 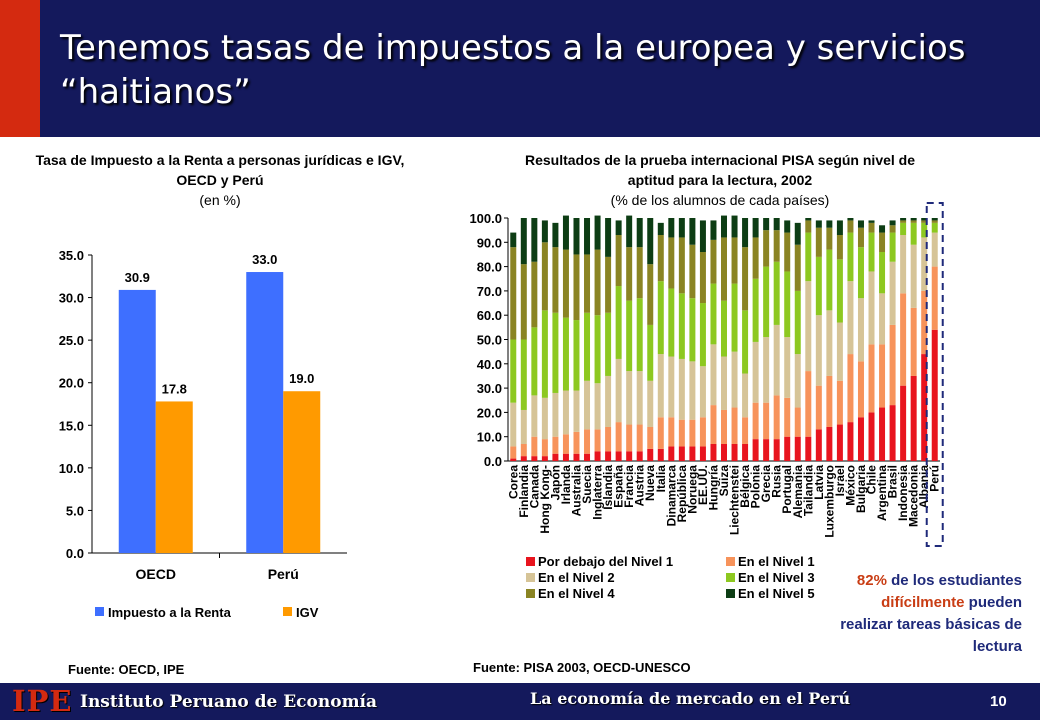 I want to click on pisa-country-label: Indonesia, so click(x=903, y=493).